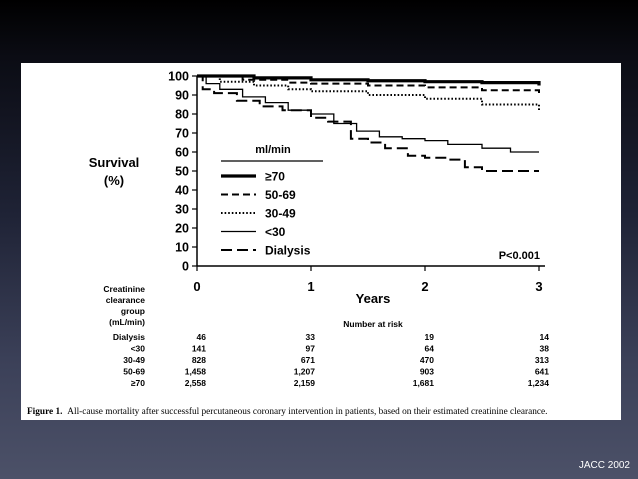  What do you see at coordinates (373, 324) in the screenshot?
I see `risk-table-header: Number at risk` at bounding box center [373, 324].